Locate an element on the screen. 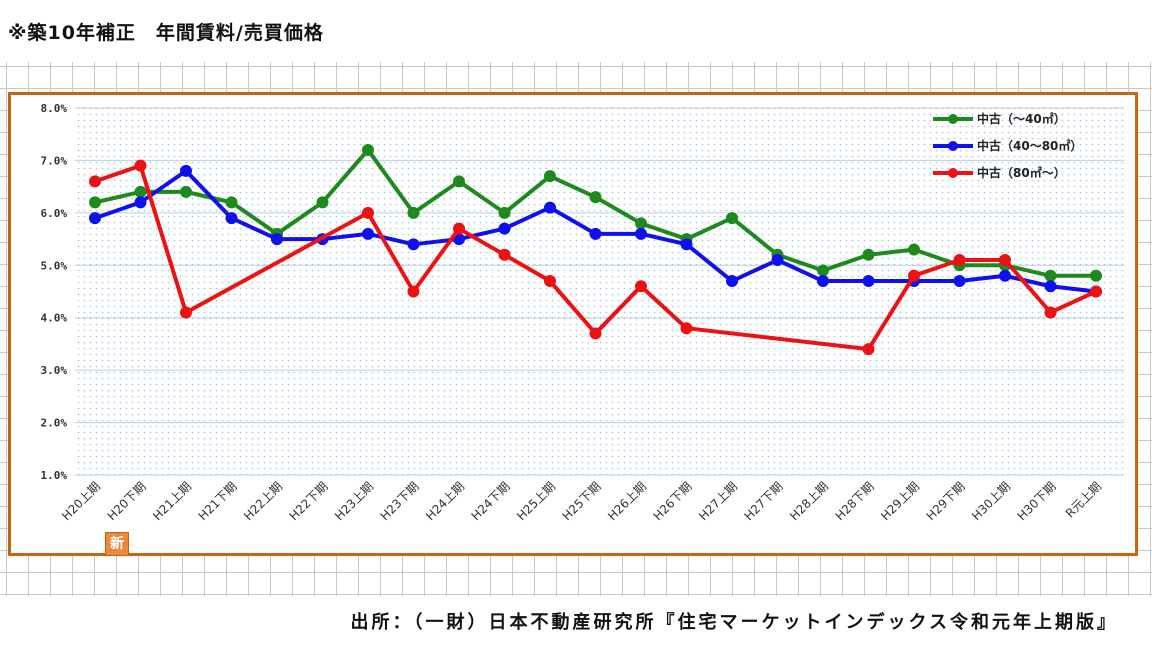  x-tick-label: H20下期 is located at coordinates (127, 501).